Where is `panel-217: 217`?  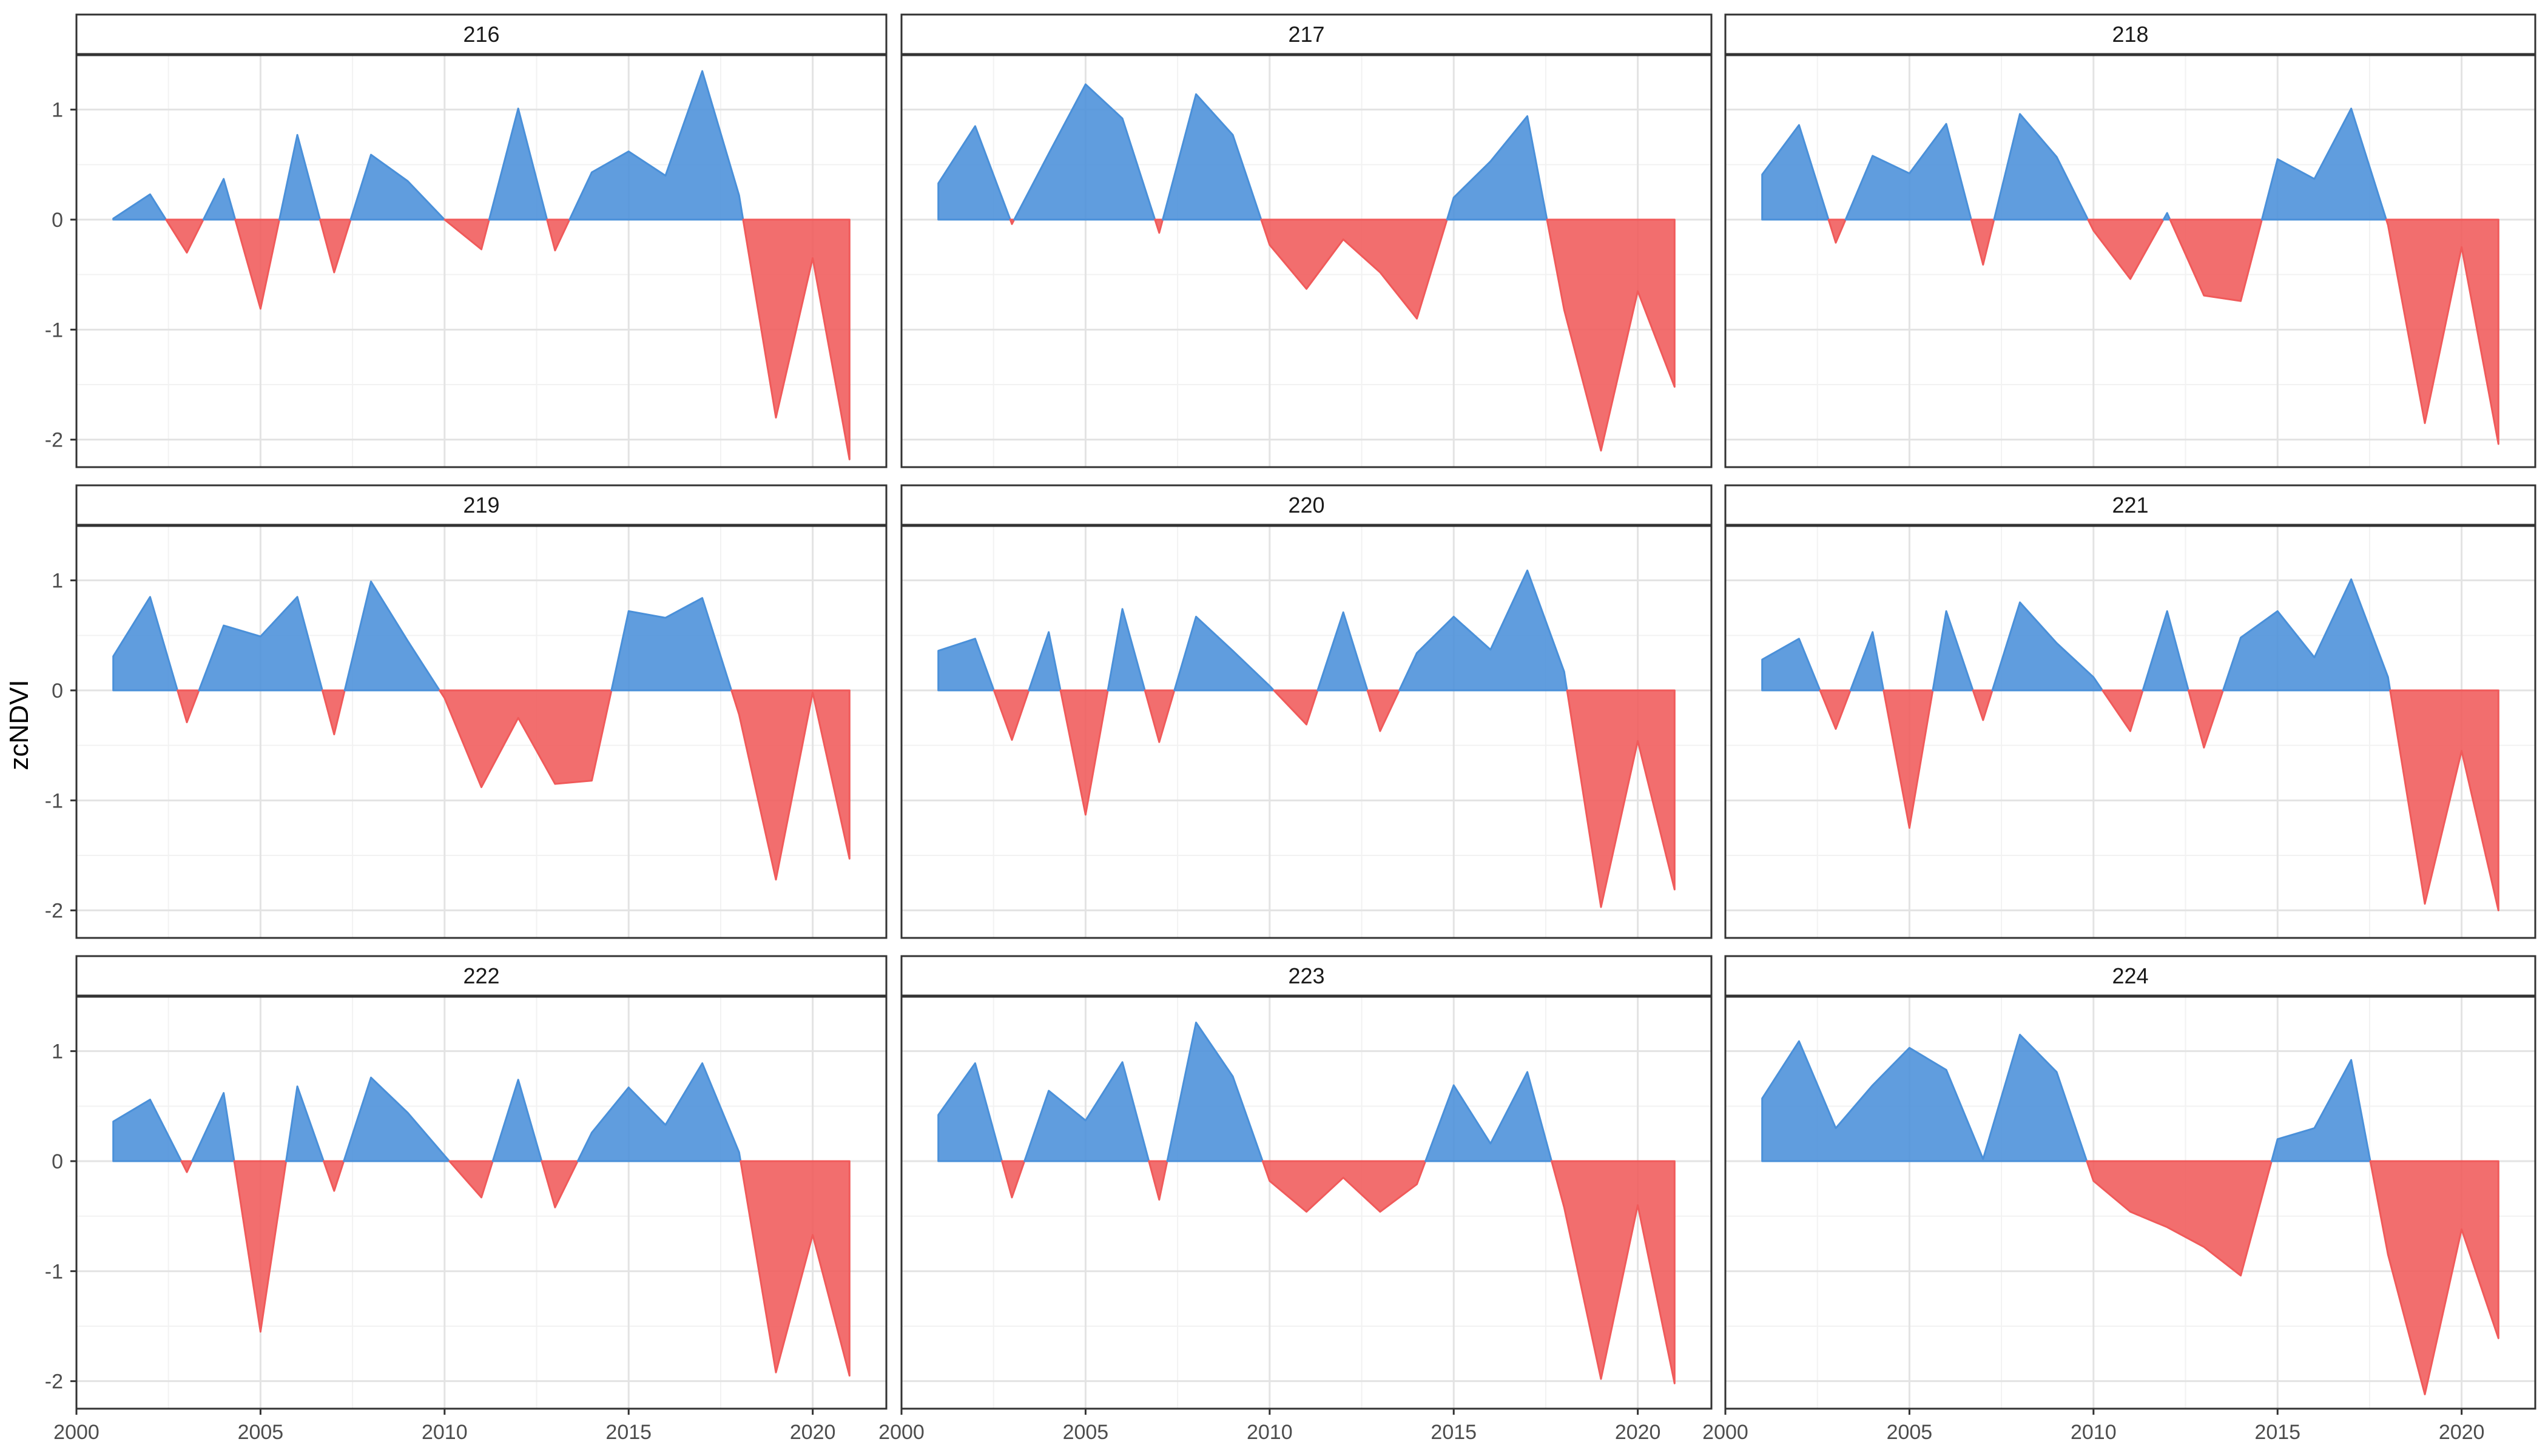
panel-217: 217 is located at coordinates (1306, 240).